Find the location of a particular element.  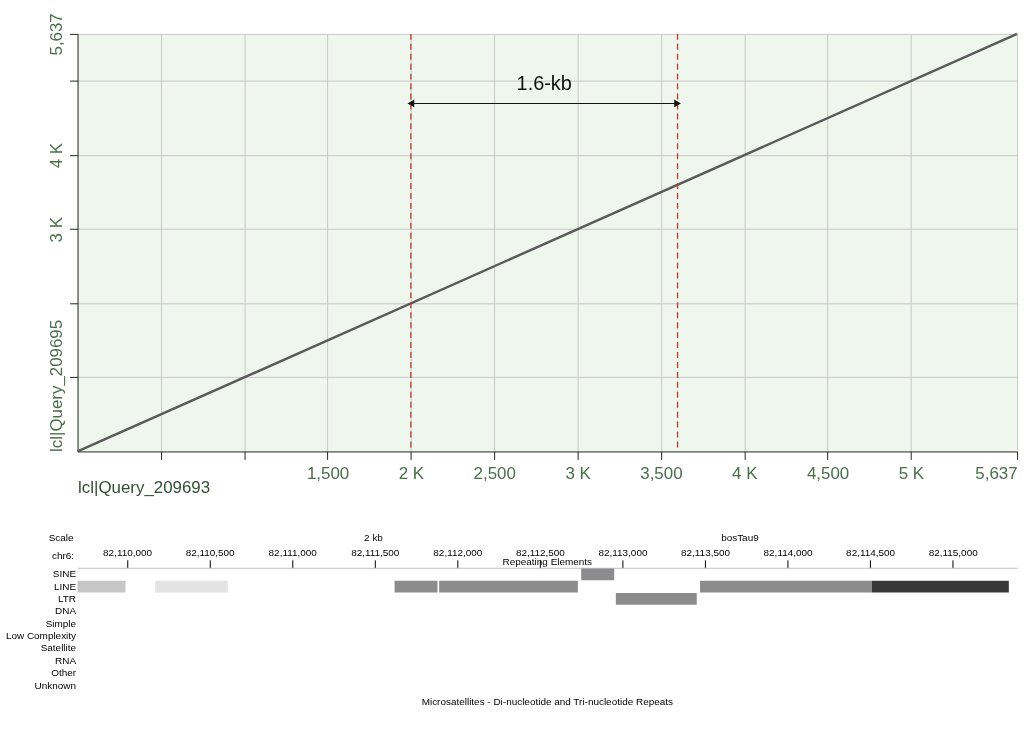

x-tick-label: 82,112,500 is located at coordinates (540, 553).